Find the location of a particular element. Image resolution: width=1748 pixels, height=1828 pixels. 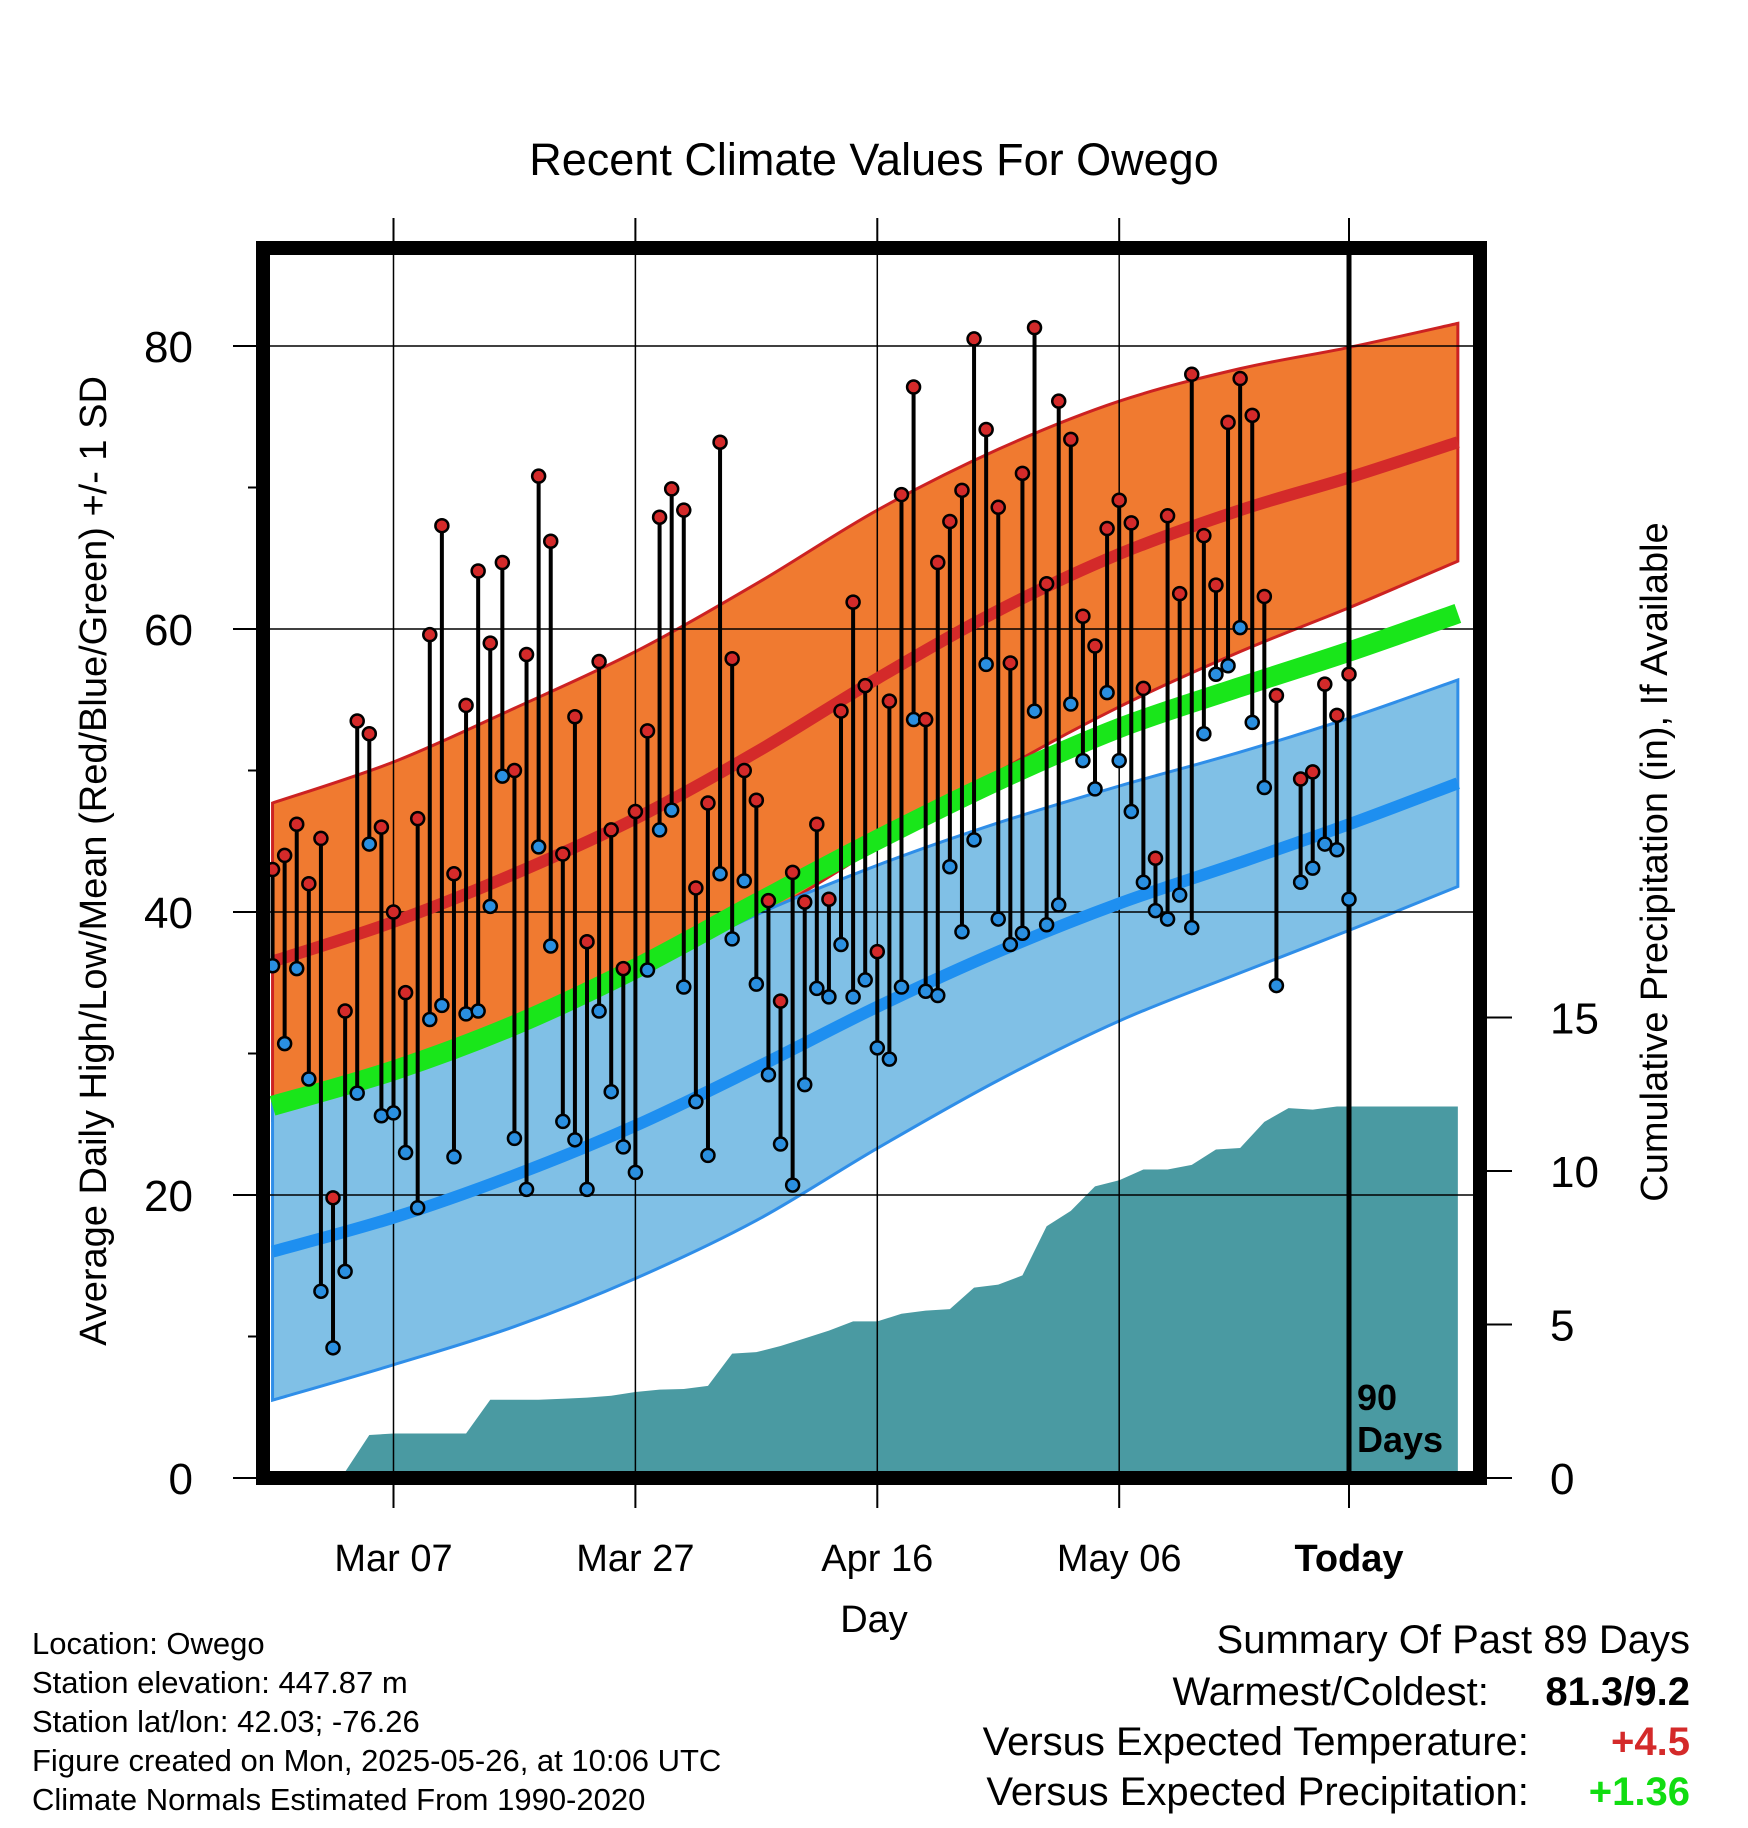

y-tick-label: 60 is located at coordinates (168, 630).